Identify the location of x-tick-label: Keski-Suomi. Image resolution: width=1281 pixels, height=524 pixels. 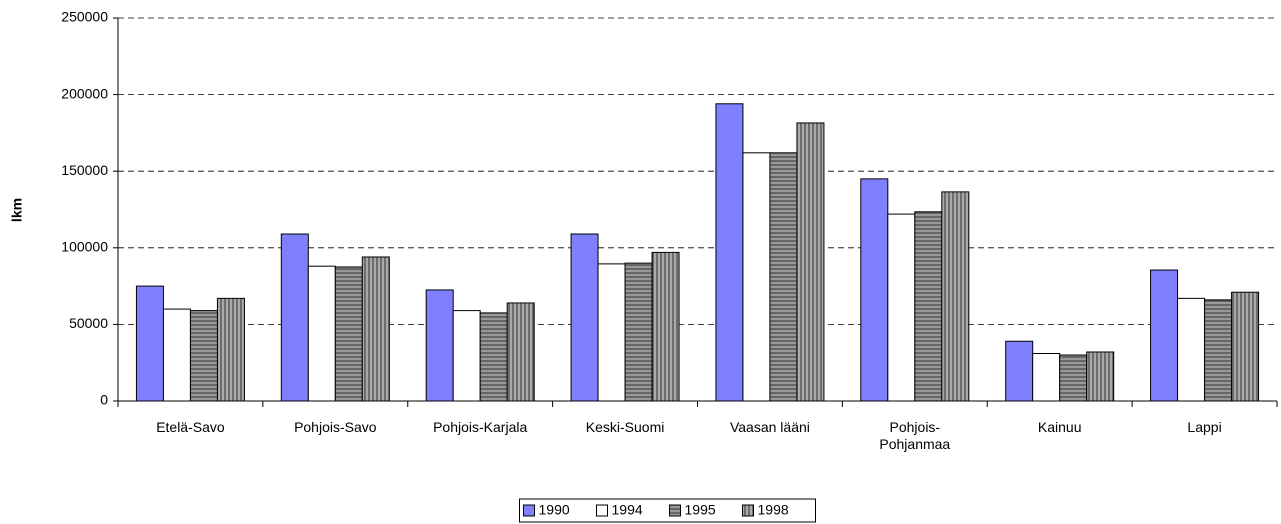
(625, 427).